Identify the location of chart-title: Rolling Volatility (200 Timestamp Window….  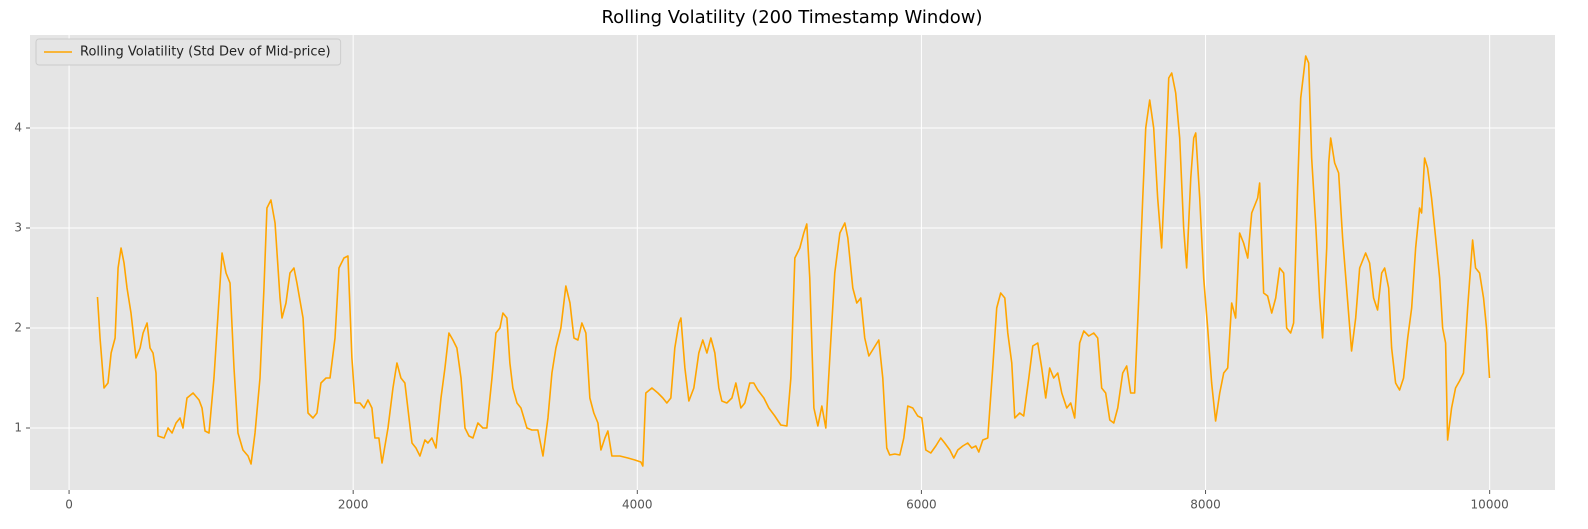
(791, 17).